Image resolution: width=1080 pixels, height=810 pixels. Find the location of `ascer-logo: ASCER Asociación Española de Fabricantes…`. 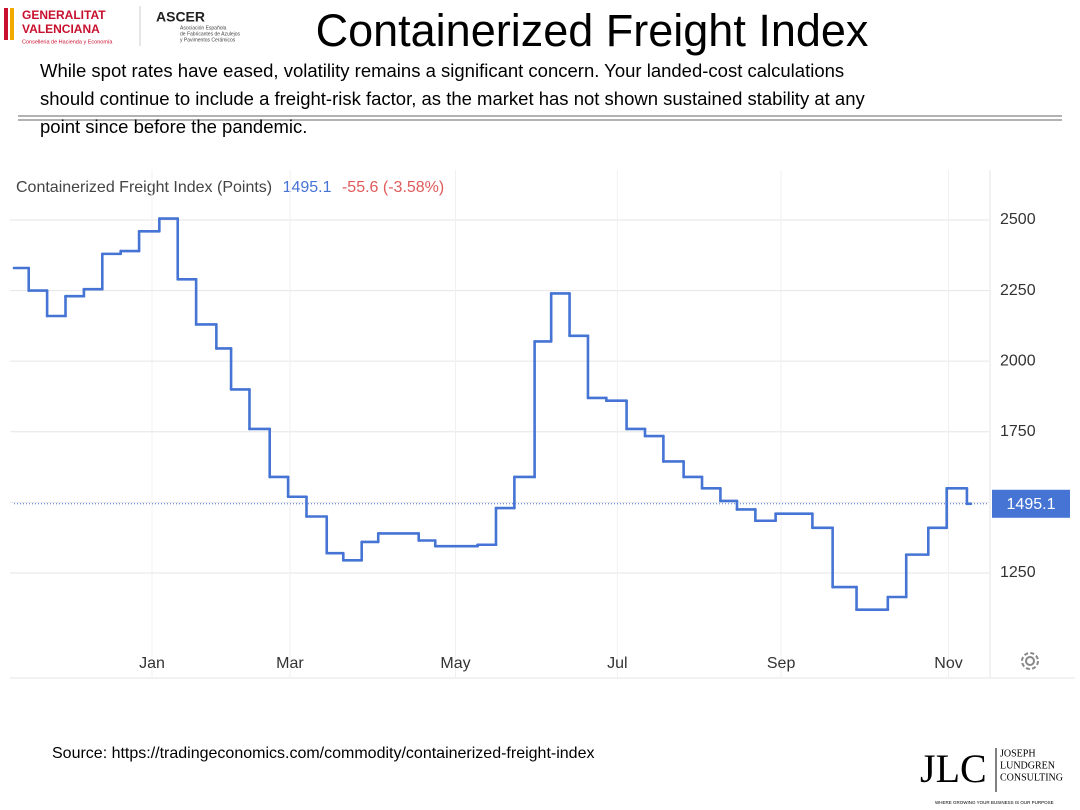

ascer-logo: ASCER Asociación Española de Fabricantes… is located at coordinates (198, 26).